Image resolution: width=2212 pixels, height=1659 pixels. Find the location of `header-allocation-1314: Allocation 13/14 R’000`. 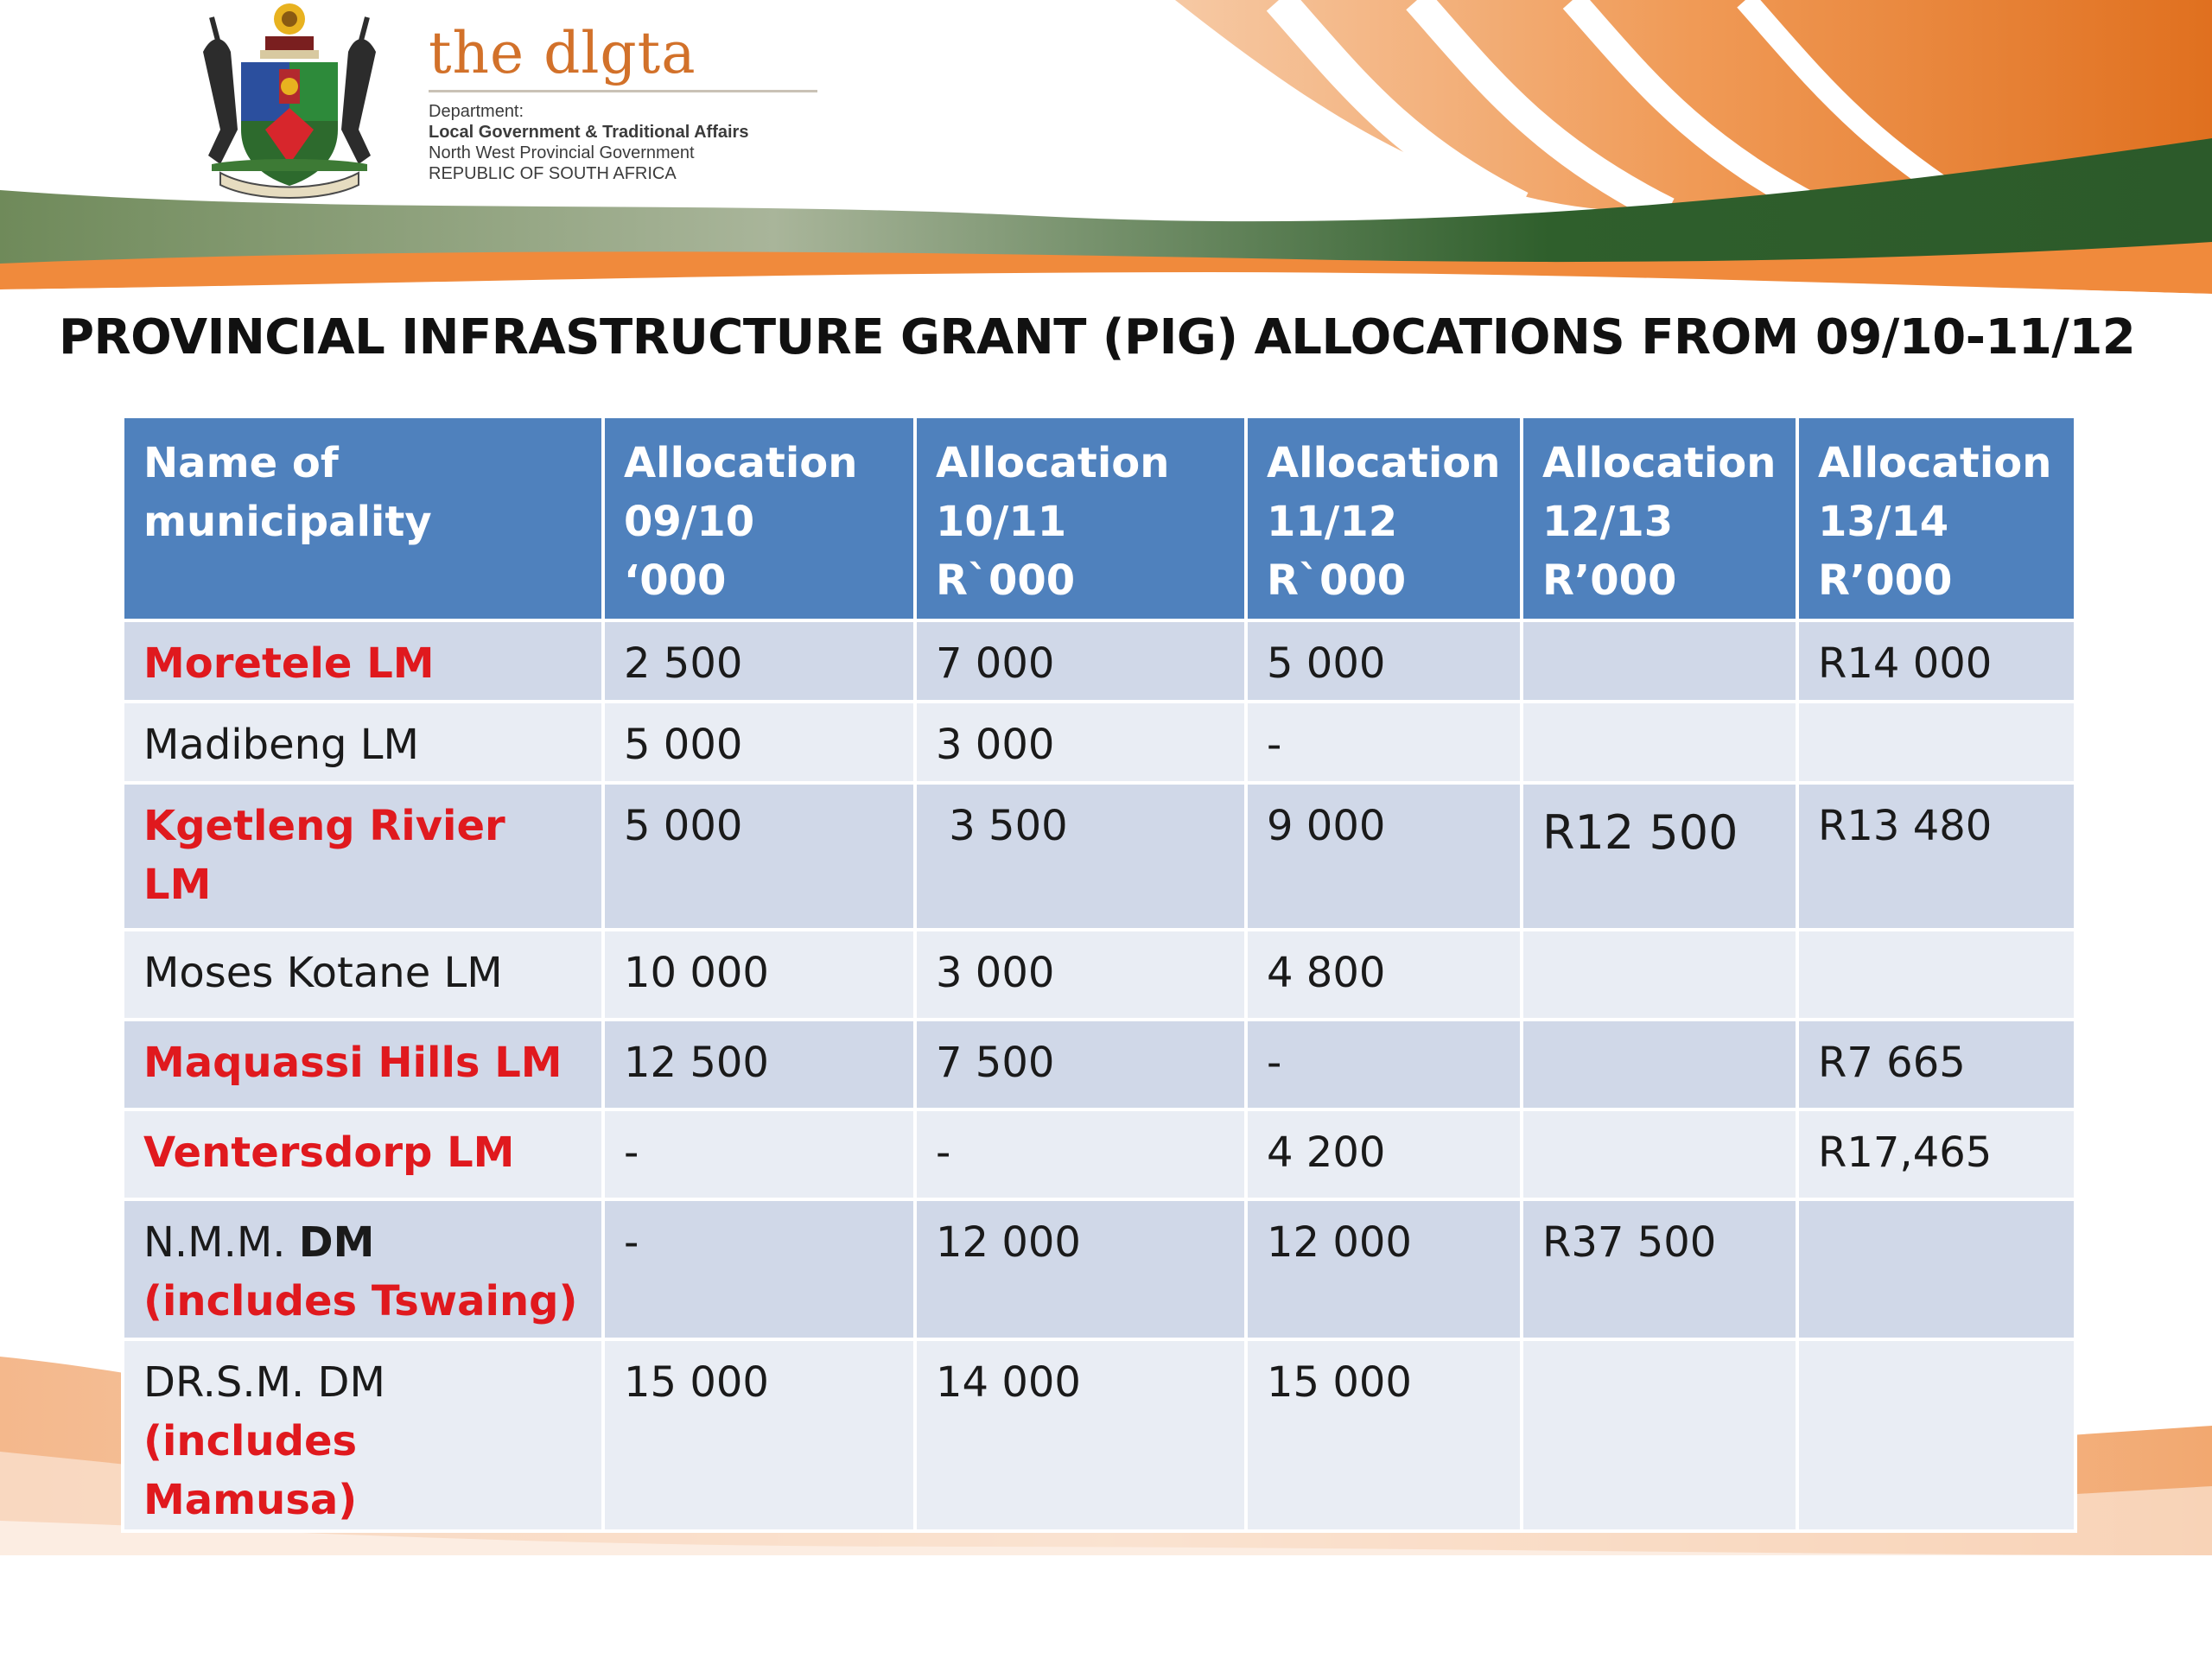

header-allocation-1314: Allocation 13/14 R’000 is located at coordinates (1936, 518).